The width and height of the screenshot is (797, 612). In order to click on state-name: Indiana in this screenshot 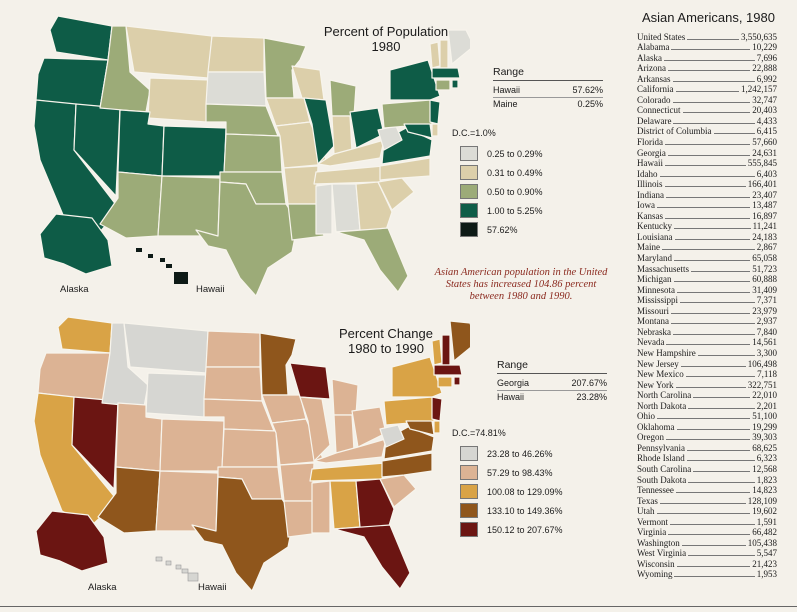, I will do `click(650, 194)`.